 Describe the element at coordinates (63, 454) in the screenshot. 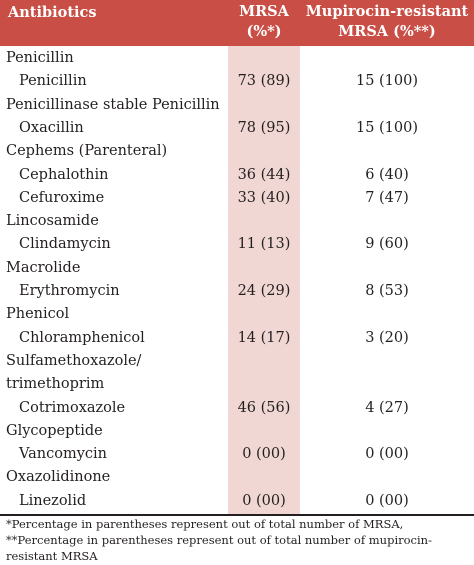

I see `antibiotic-name: Vancomycin` at that location.